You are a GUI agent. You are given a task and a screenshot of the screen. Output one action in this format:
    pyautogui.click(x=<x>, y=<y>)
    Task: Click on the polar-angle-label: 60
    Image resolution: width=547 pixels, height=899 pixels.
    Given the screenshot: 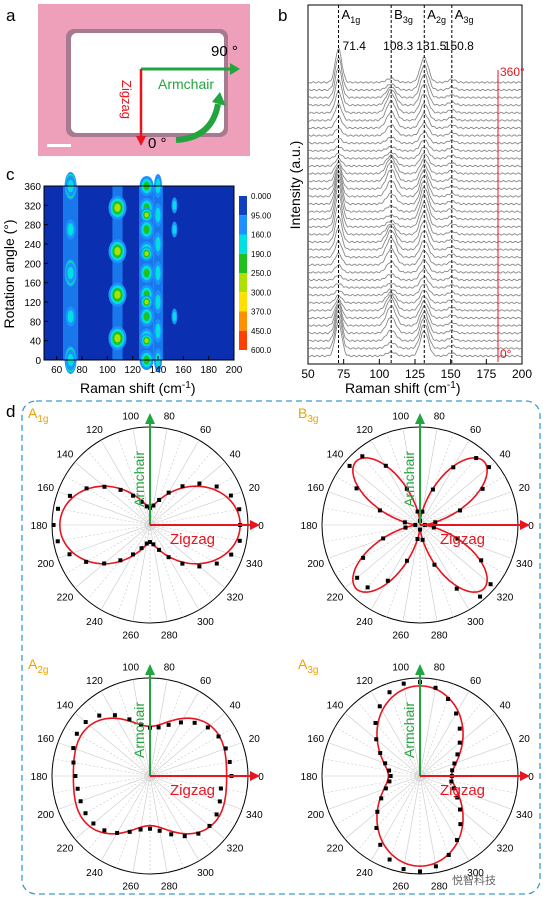 What is the action you would take?
    pyautogui.click(x=206, y=430)
    